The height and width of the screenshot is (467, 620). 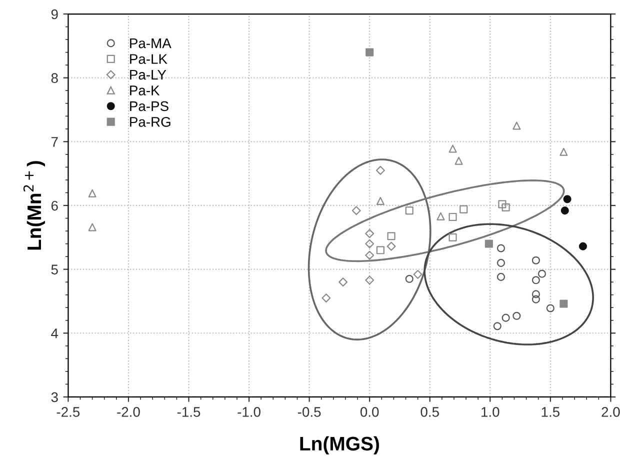 I want to click on x-tick-label: 1.0, so click(x=491, y=412).